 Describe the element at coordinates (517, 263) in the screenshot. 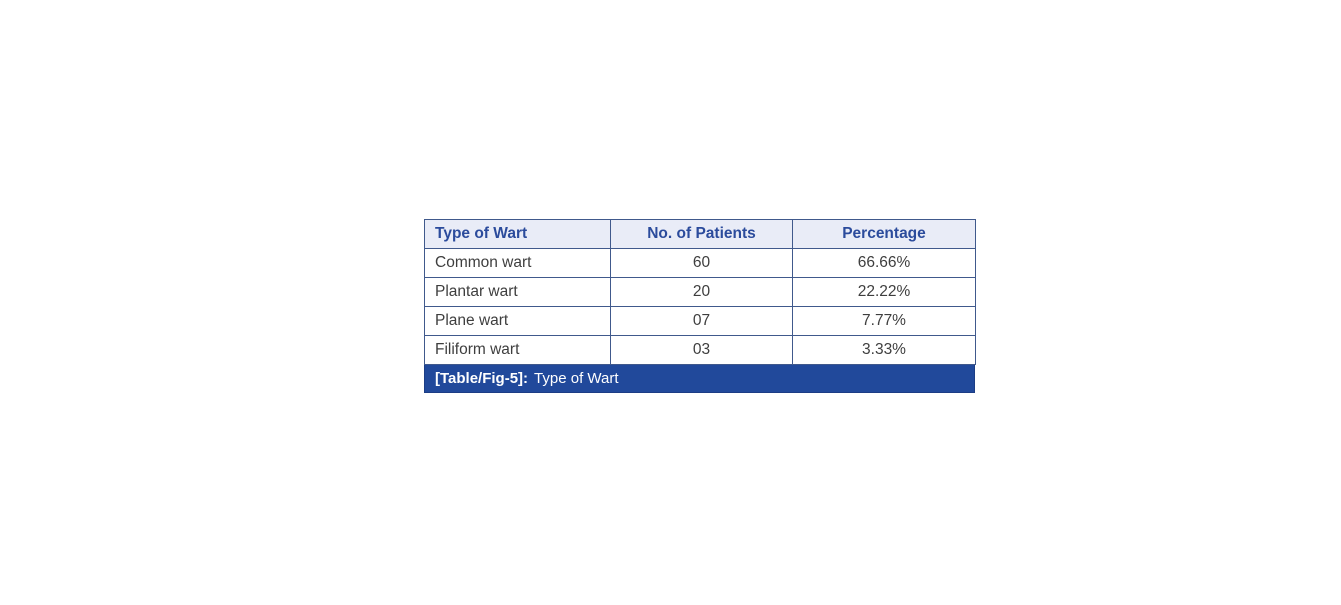

I see `cell-wart-type: Common wart` at that location.